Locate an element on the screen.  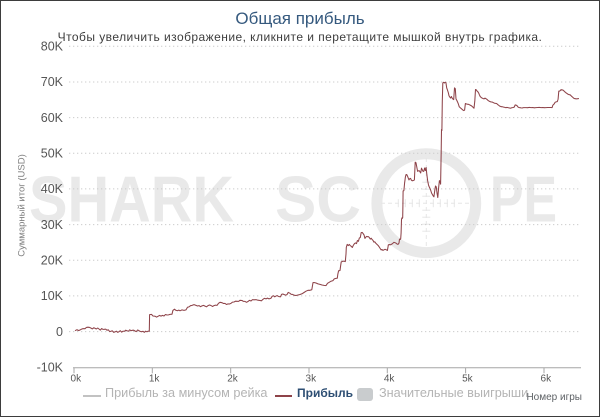
svg-text: 0 is located at coordinates (59, 332).